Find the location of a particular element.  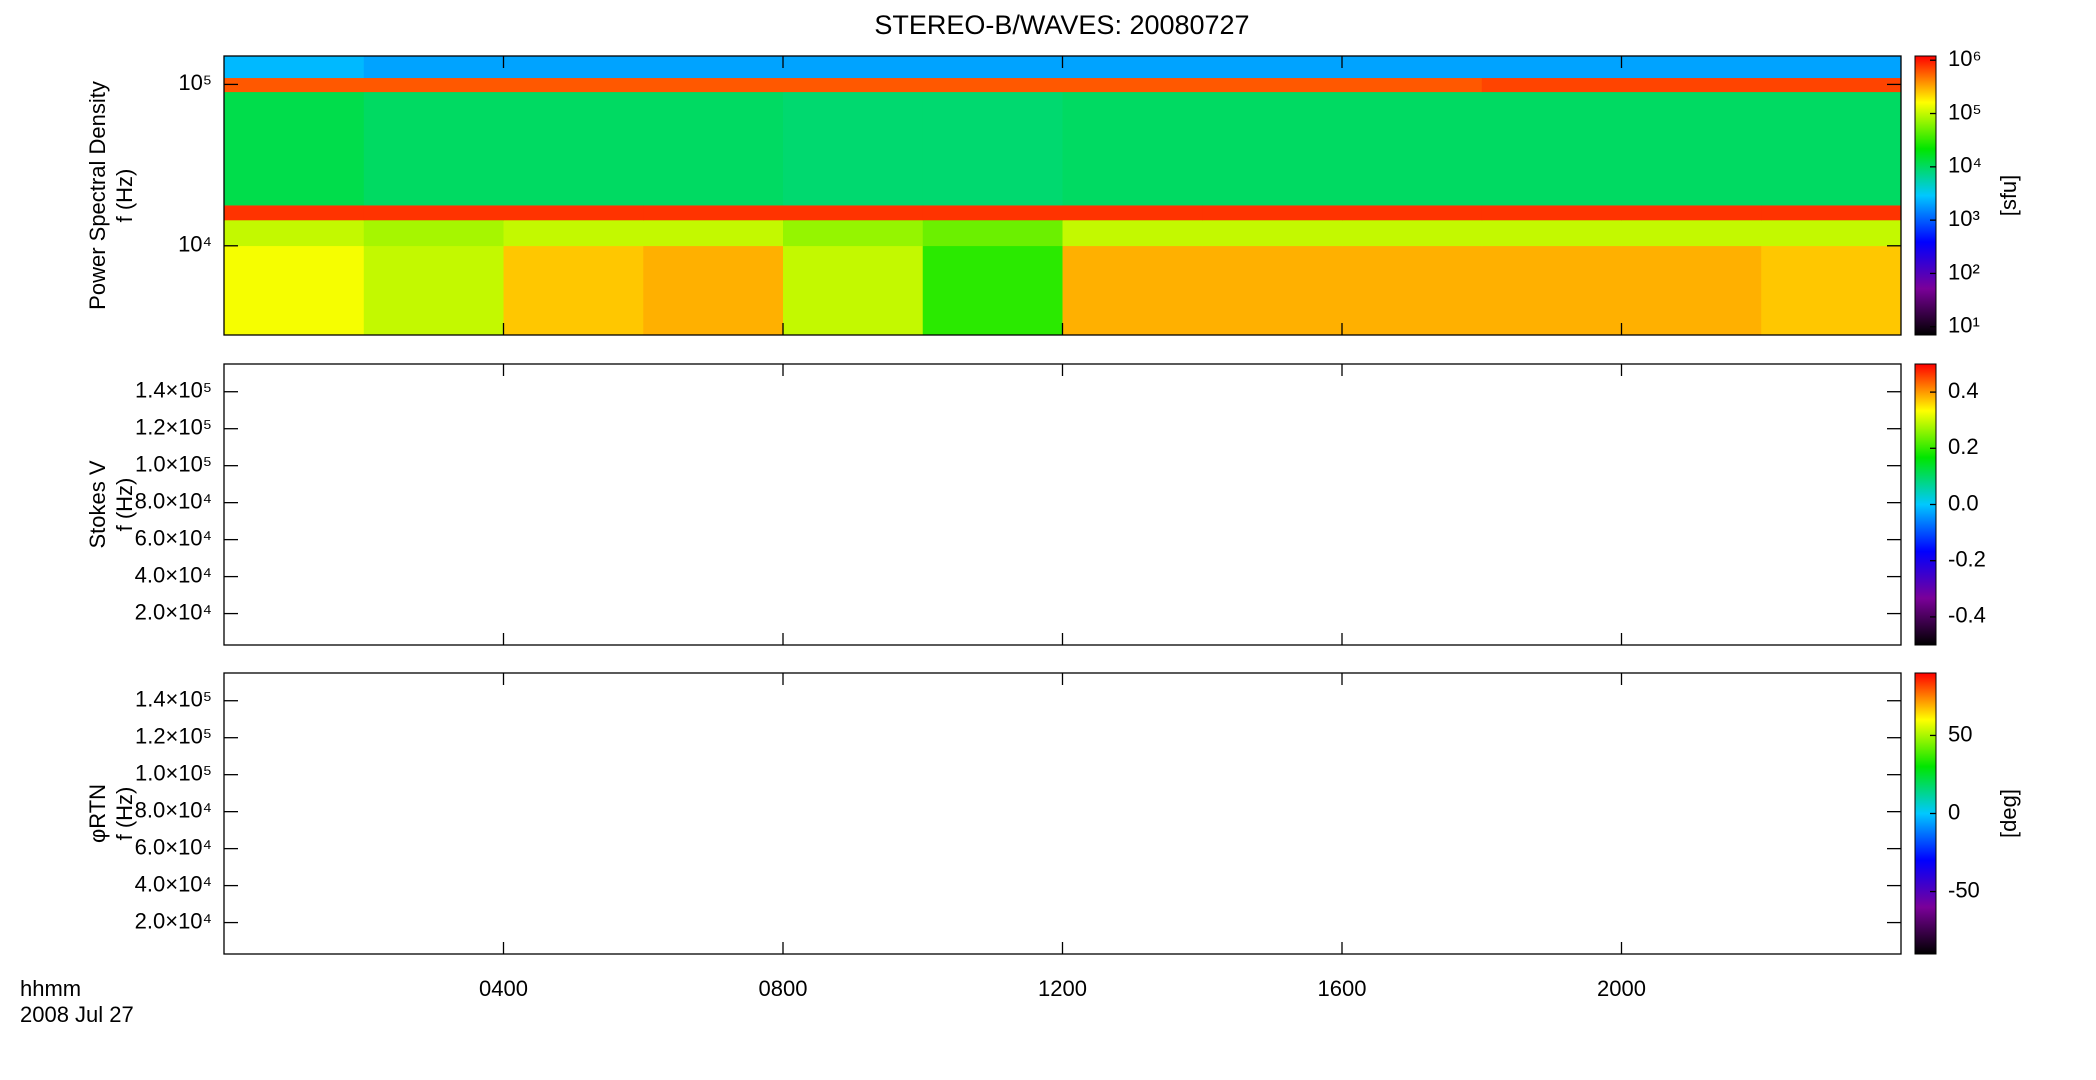

colorbar-tick-label: -0.4 is located at coordinates (1967, 615).